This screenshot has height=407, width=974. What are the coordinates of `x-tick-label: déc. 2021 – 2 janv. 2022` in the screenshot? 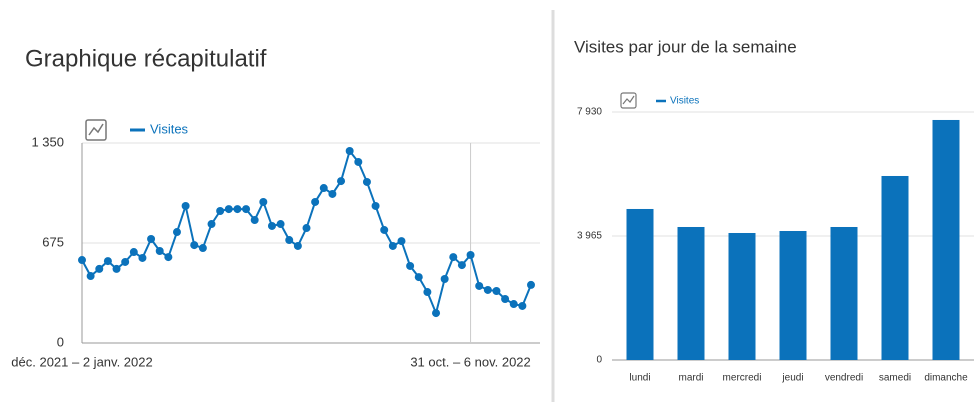 It's located at (81, 361).